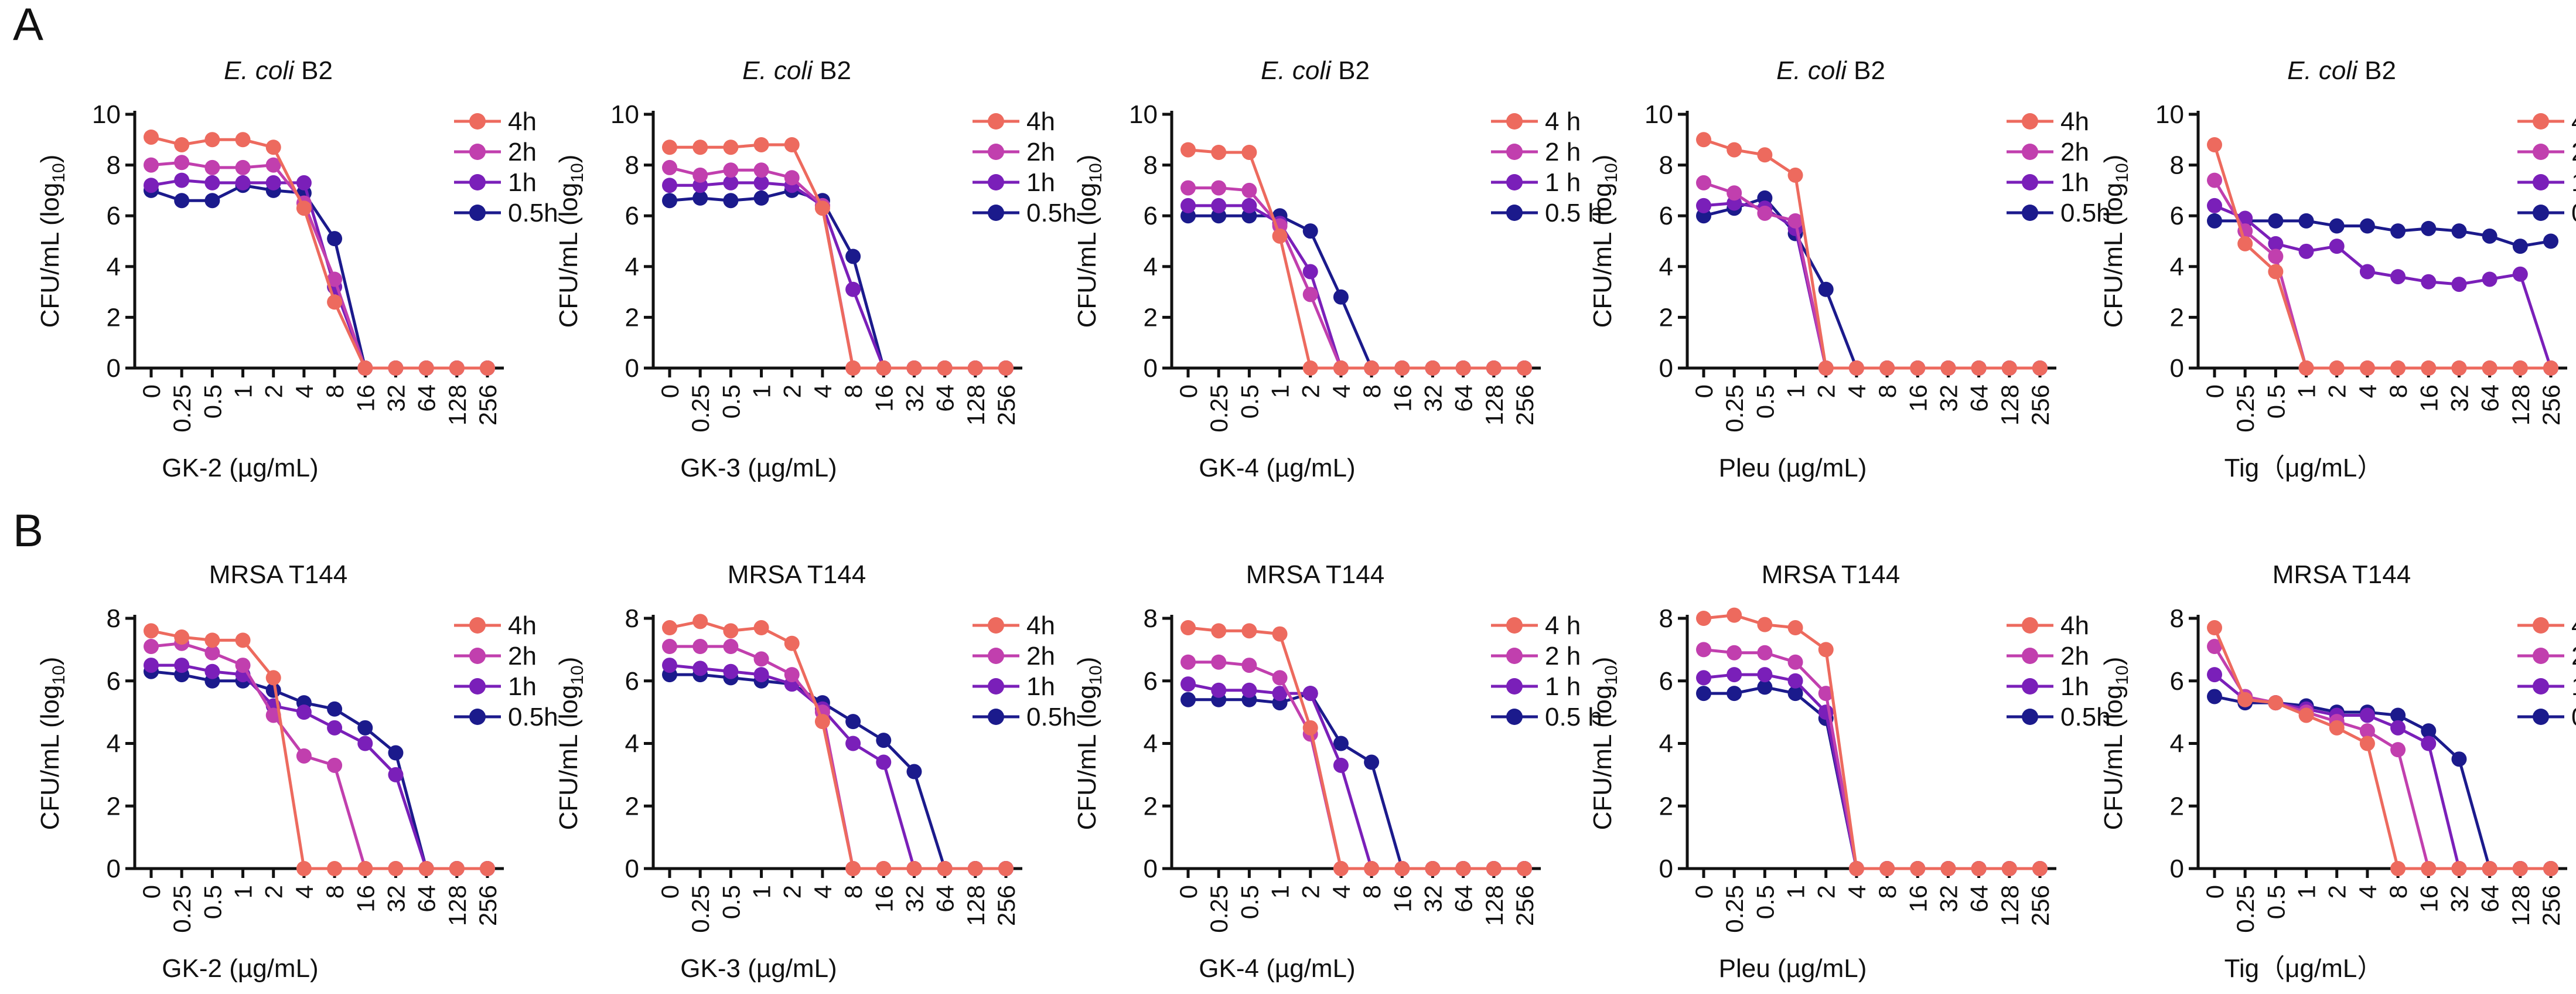 The width and height of the screenshot is (2576, 994). Describe the element at coordinates (1040, 687) in the screenshot. I see `legend-label: 1h` at that location.